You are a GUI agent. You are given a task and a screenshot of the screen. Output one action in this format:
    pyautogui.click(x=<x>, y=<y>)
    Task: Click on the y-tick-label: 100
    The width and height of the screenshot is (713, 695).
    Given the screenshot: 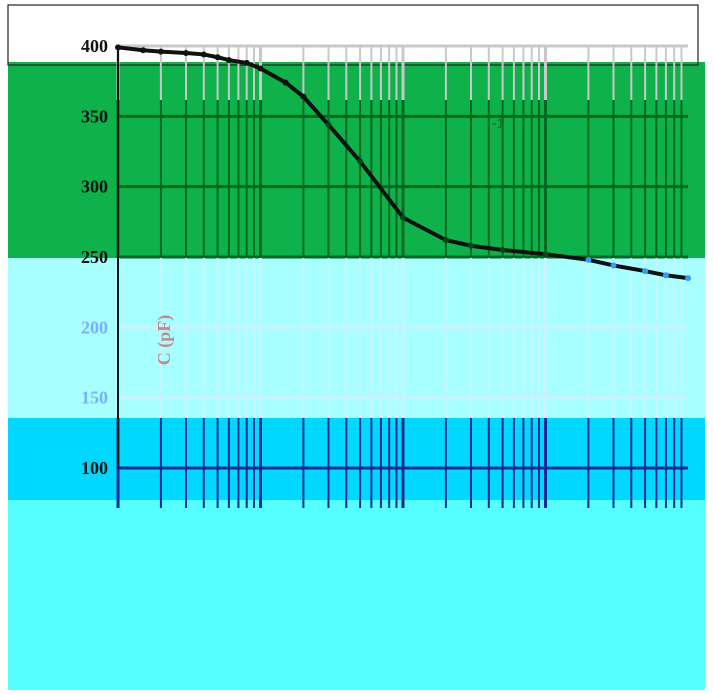 What is the action you would take?
    pyautogui.click(x=94, y=468)
    